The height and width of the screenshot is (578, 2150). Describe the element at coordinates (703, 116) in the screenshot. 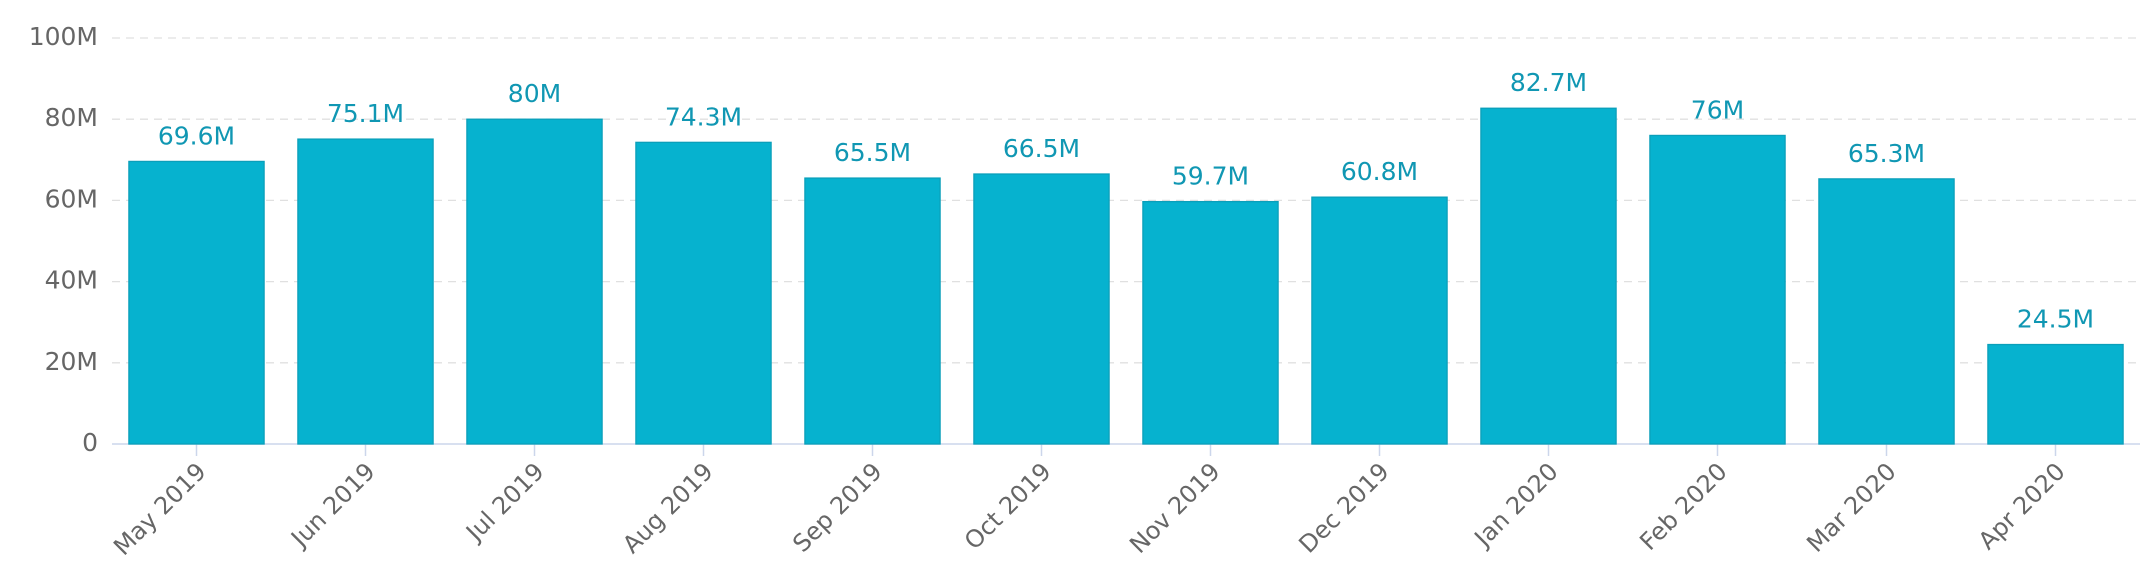

I see `value-label: 74.3M` at that location.